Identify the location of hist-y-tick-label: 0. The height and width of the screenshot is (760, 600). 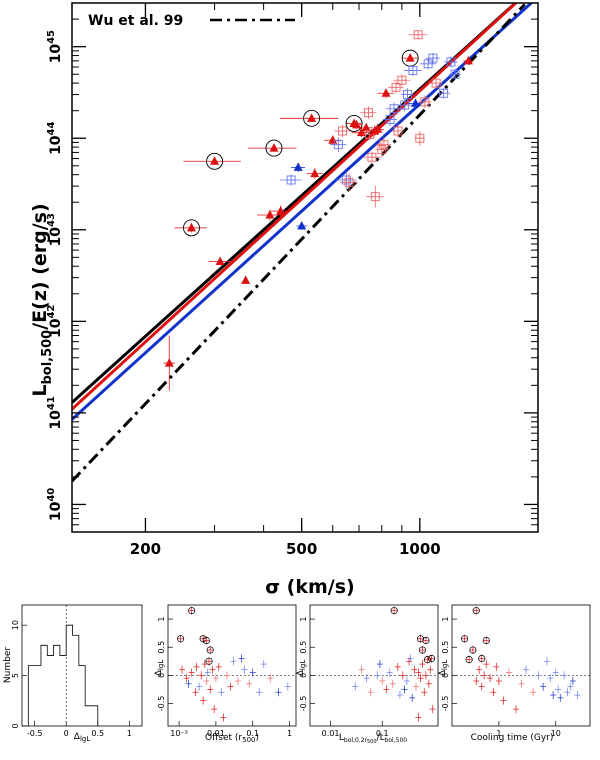
(15, 725).